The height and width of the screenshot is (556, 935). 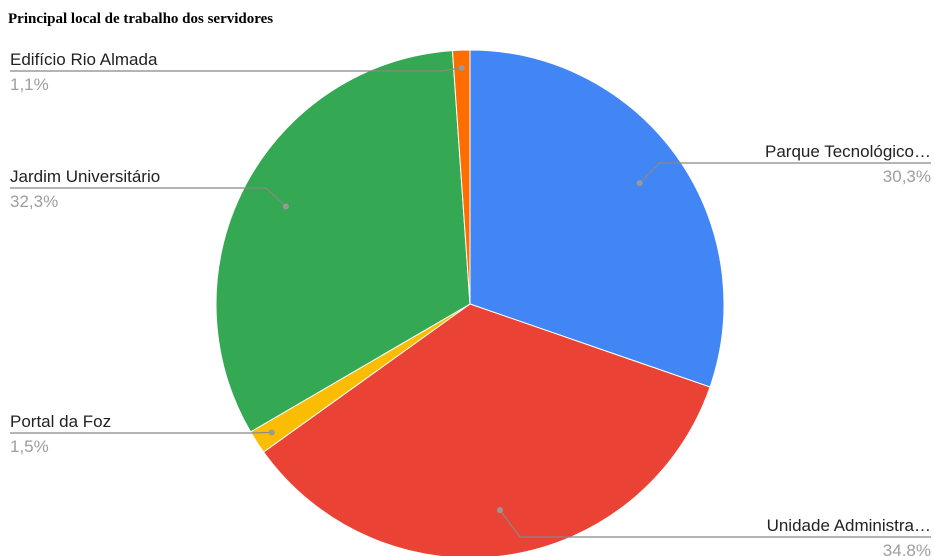 What do you see at coordinates (907, 176) in the screenshot?
I see `slice-percent-label: 30,3%` at bounding box center [907, 176].